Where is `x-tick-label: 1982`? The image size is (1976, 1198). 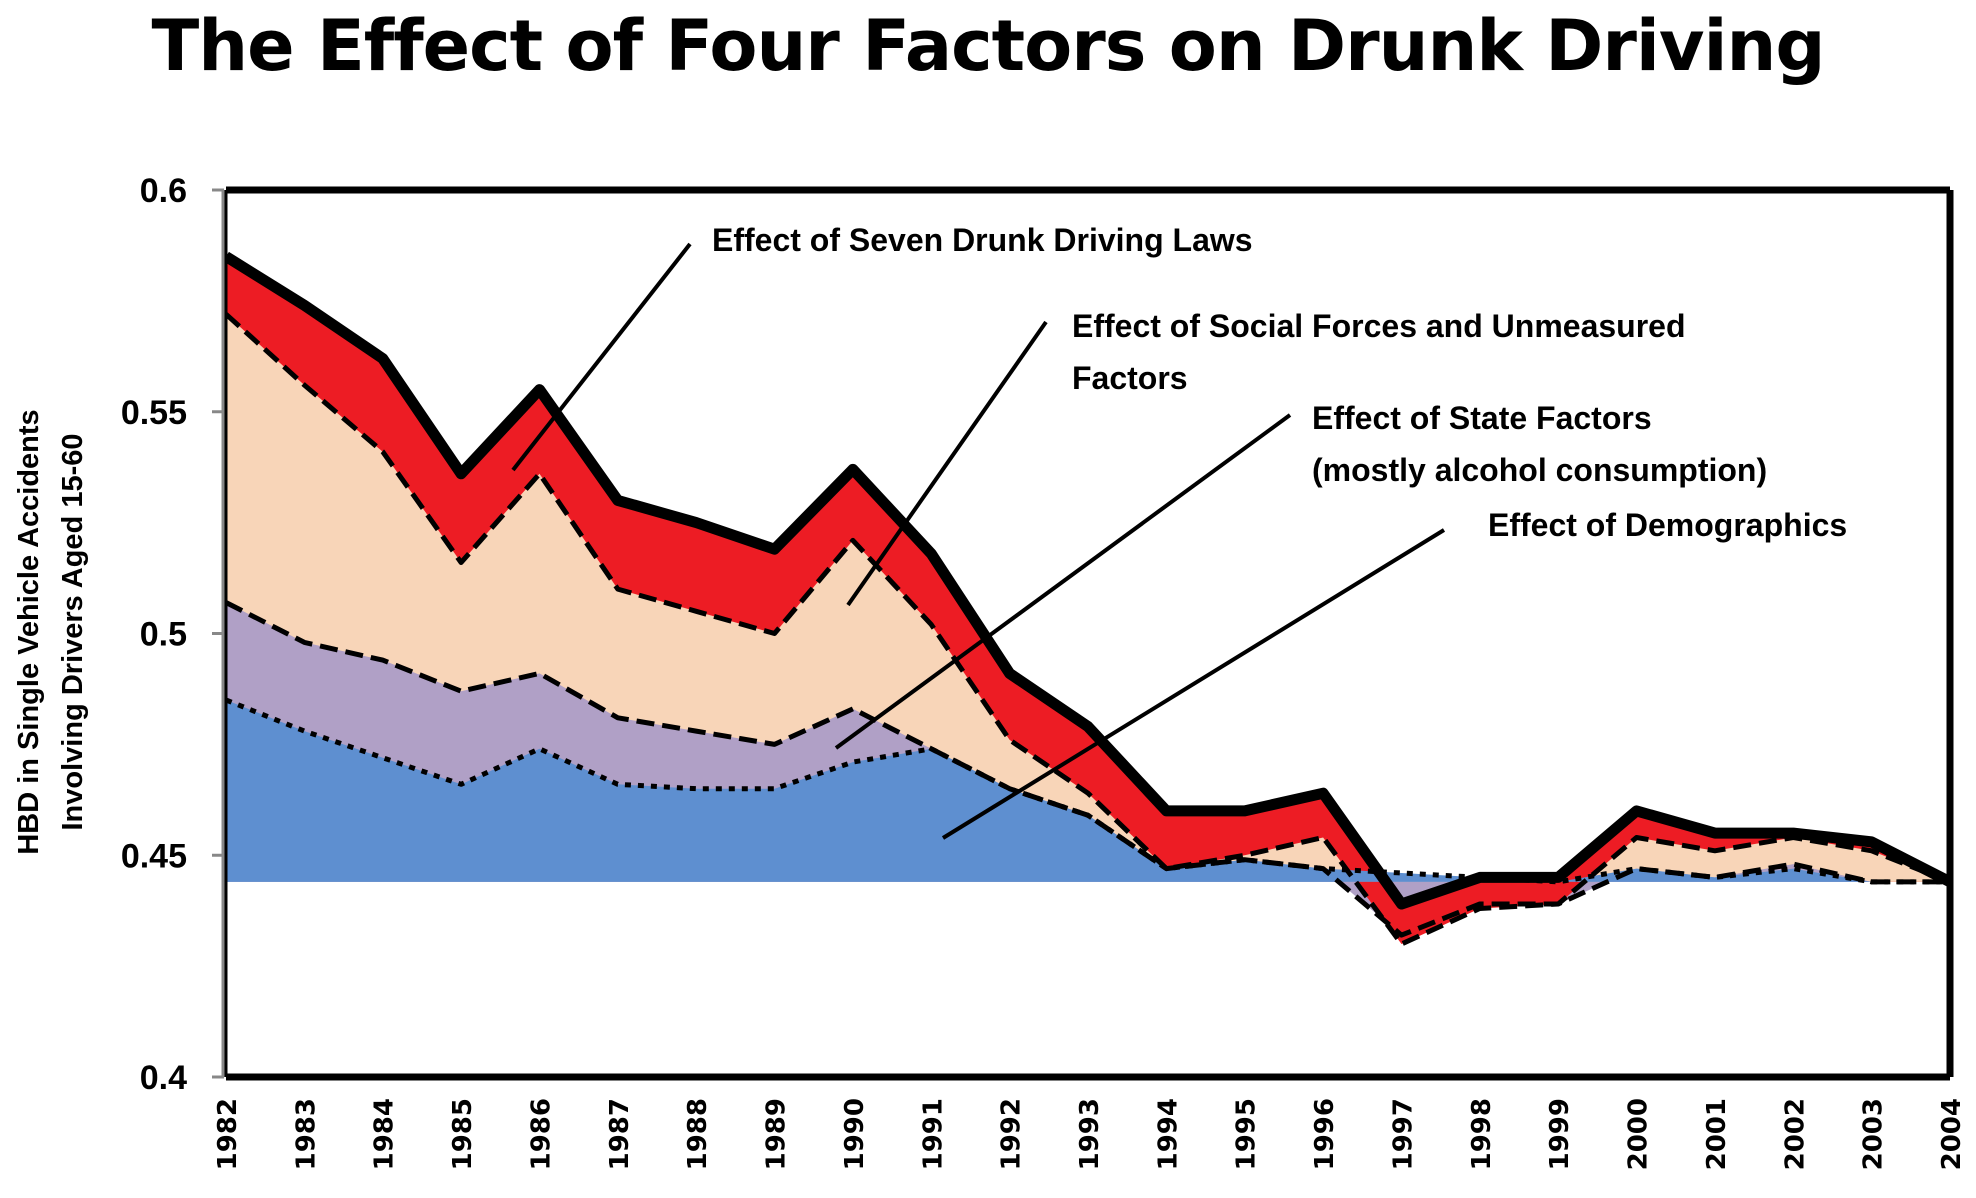
x-tick-label: 1982 is located at coordinates (228, 1134).